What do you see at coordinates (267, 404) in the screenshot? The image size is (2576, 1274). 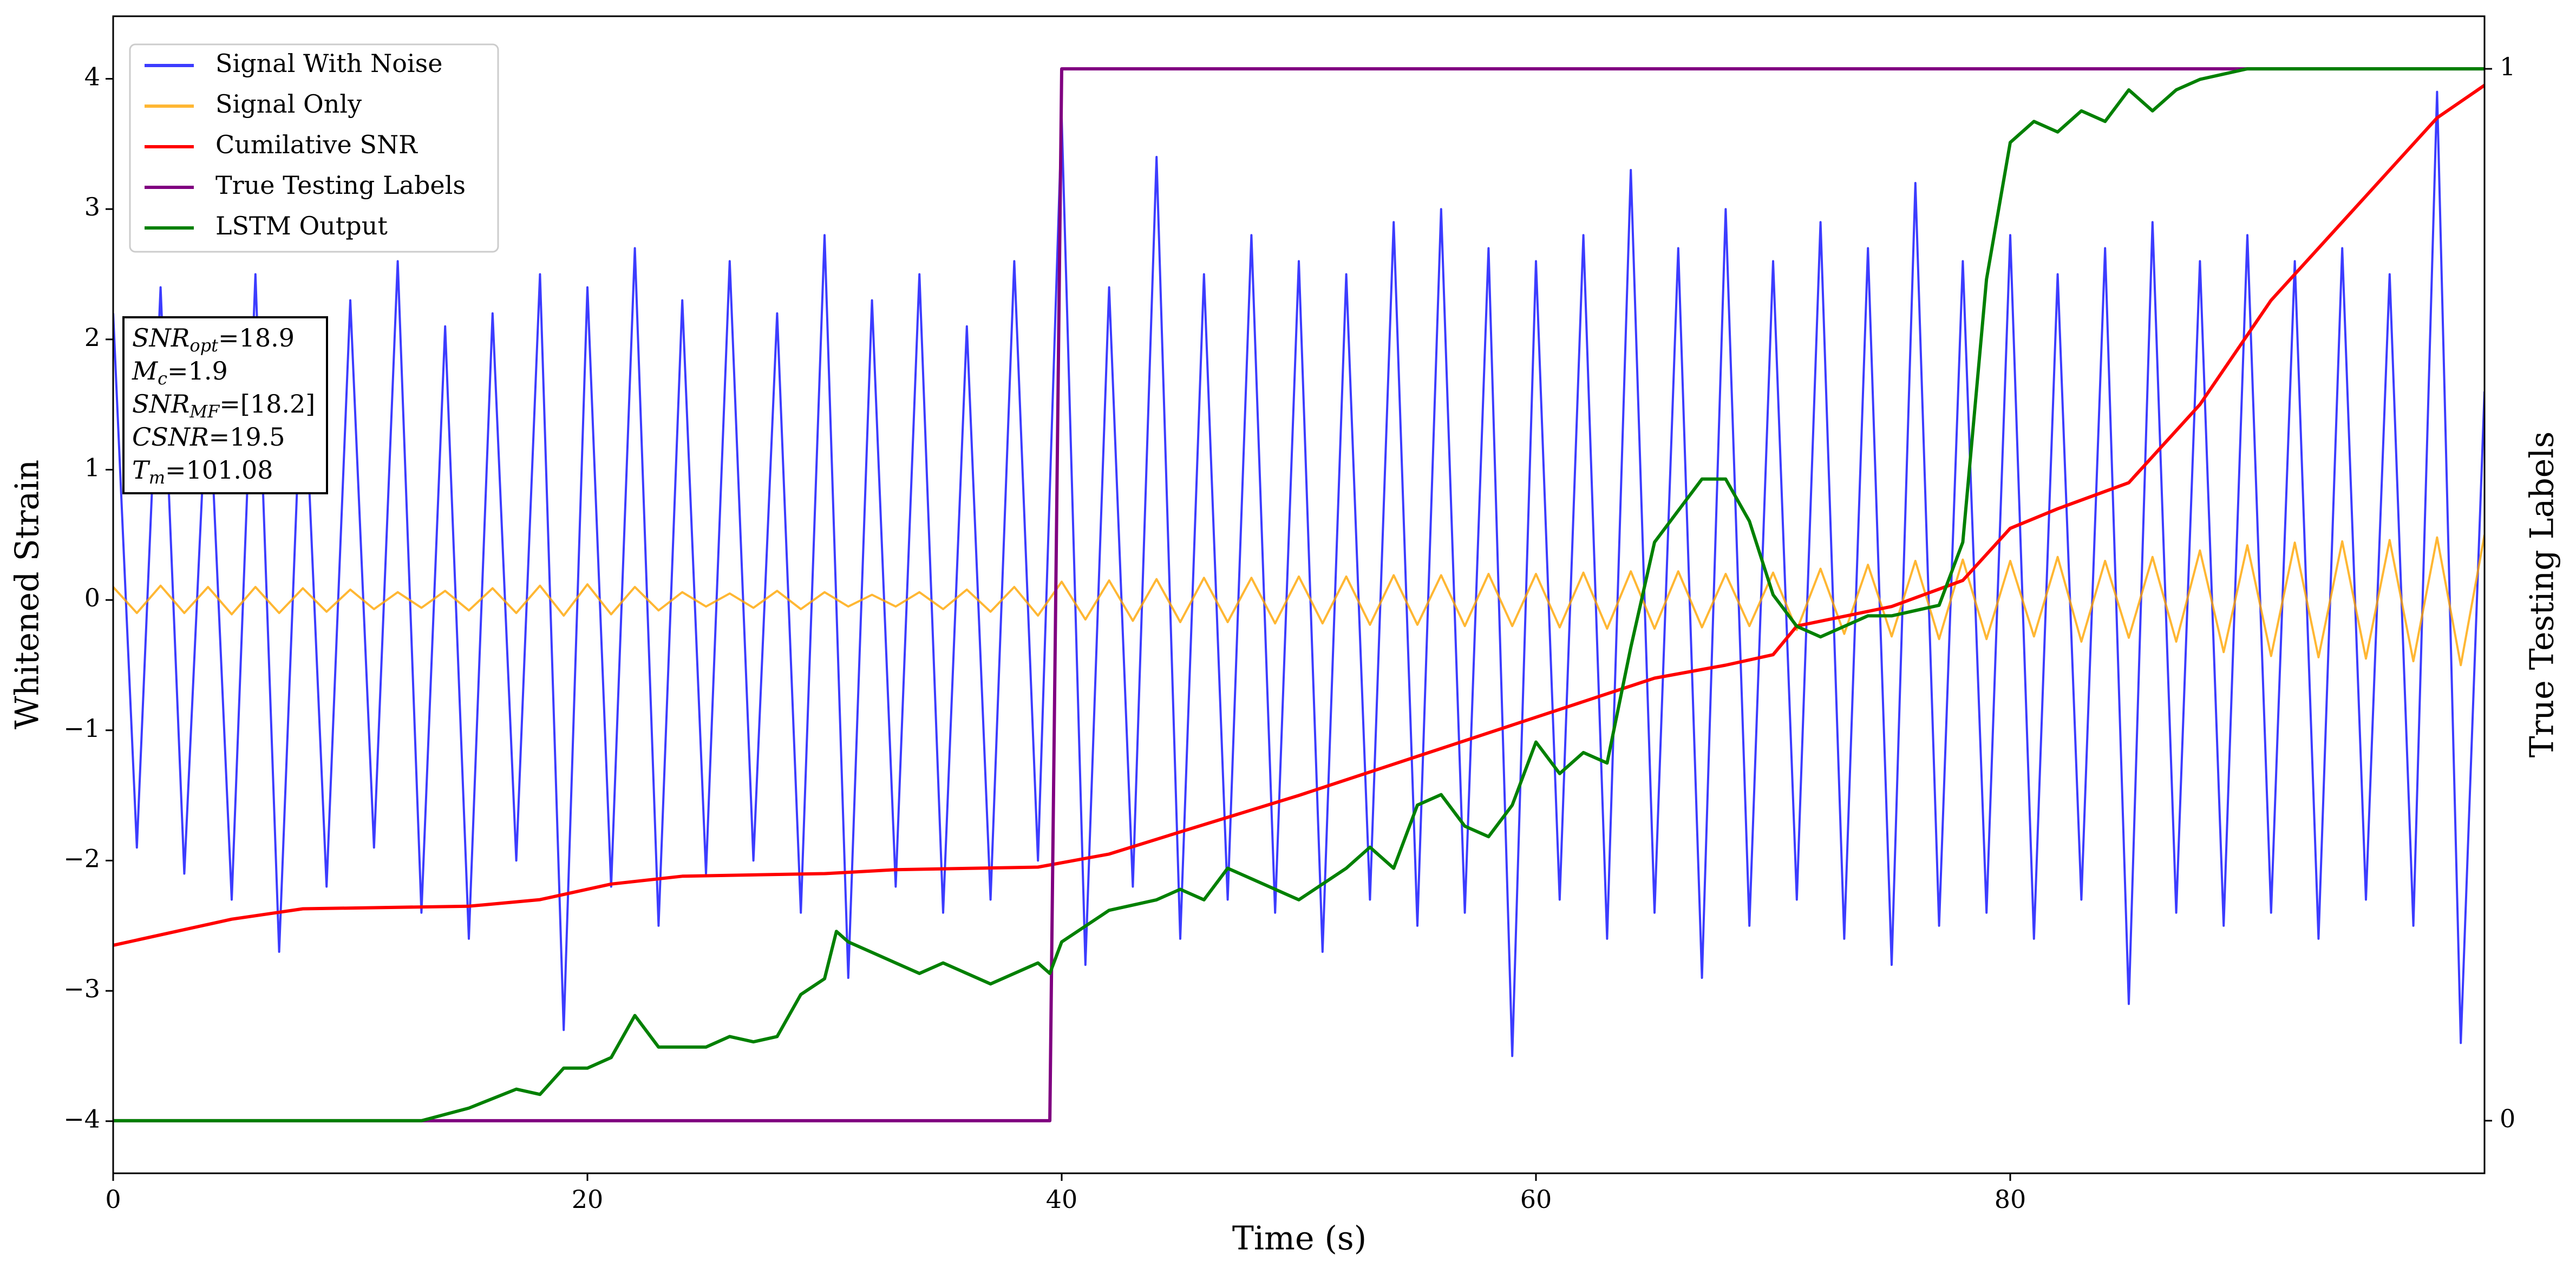 I see `annotation-value: =[18.2]` at bounding box center [267, 404].